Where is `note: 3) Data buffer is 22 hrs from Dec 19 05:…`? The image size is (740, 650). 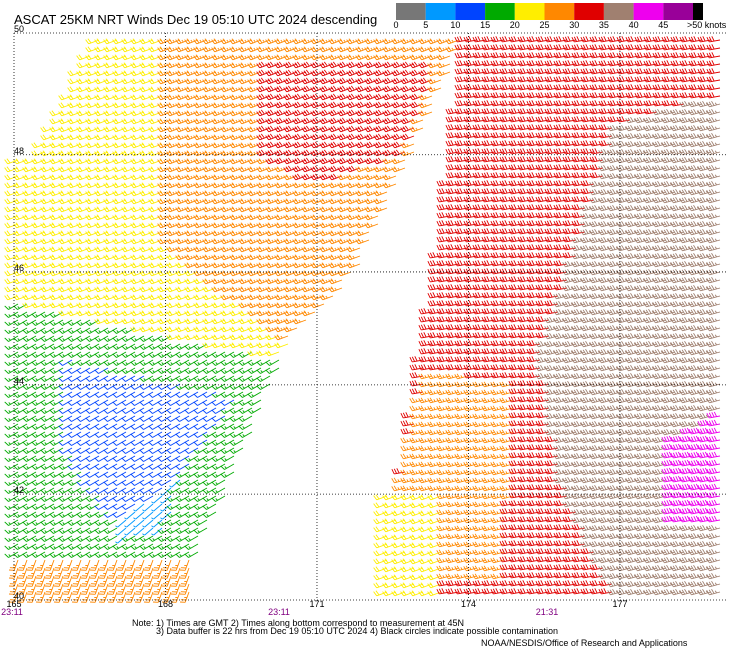 note: 3) Data buffer is 22 hrs from Dec 19 05:… is located at coordinates (357, 631).